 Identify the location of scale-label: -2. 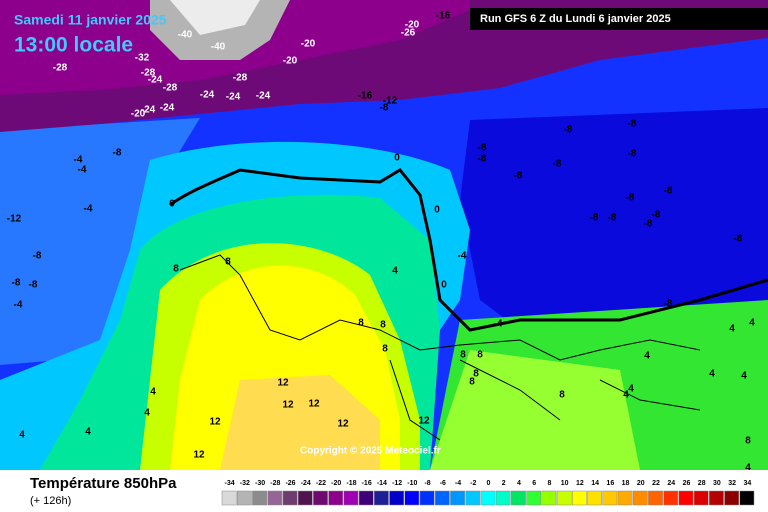
(473, 483).